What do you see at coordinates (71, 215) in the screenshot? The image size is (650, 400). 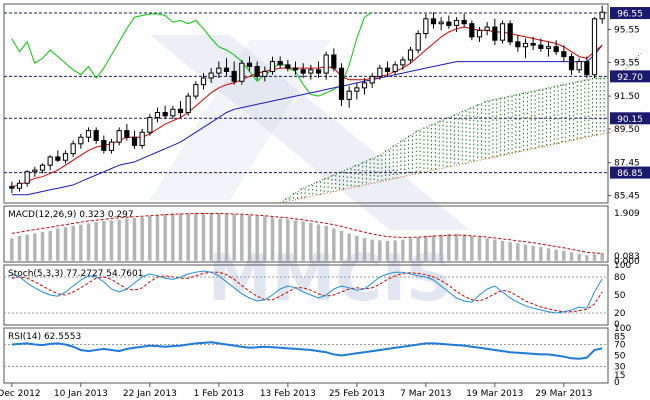 I see `macd-label: MACD(12,26,9) 0.323 0.297` at bounding box center [71, 215].